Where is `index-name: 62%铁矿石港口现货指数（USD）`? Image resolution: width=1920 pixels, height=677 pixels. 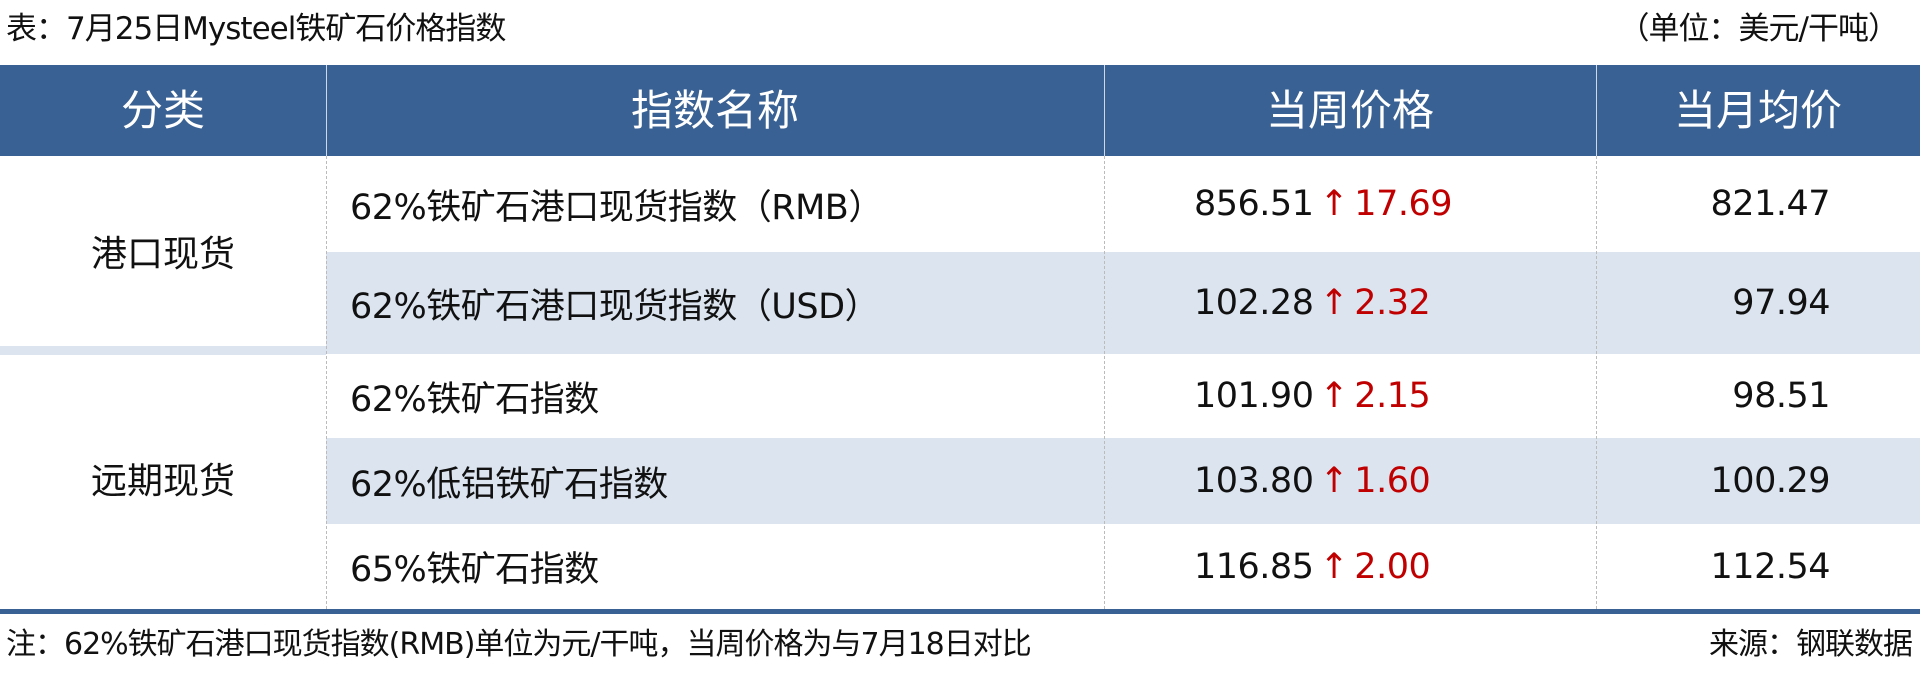
index-name: 62%铁矿石港口现货指数（USD） is located at coordinates (615, 306).